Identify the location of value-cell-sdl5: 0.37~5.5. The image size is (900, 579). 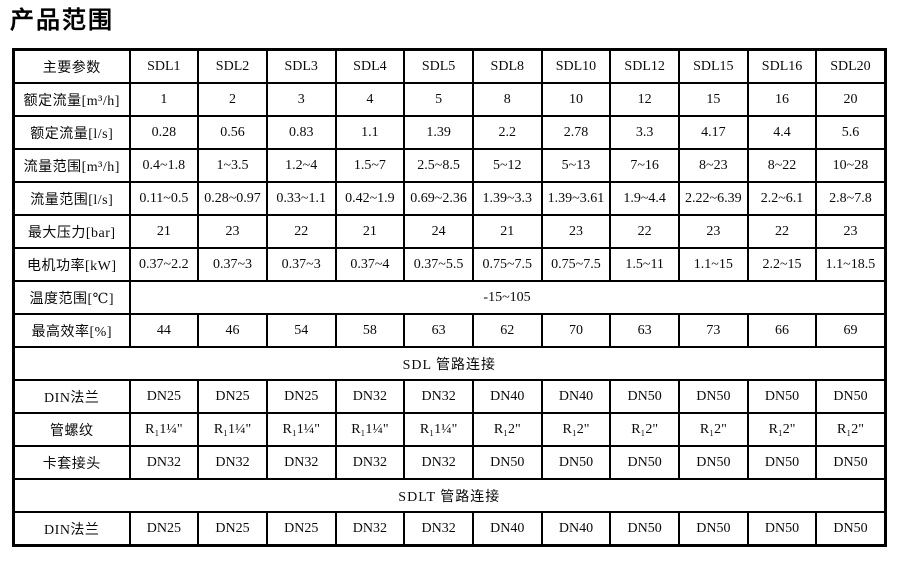
(438, 264).